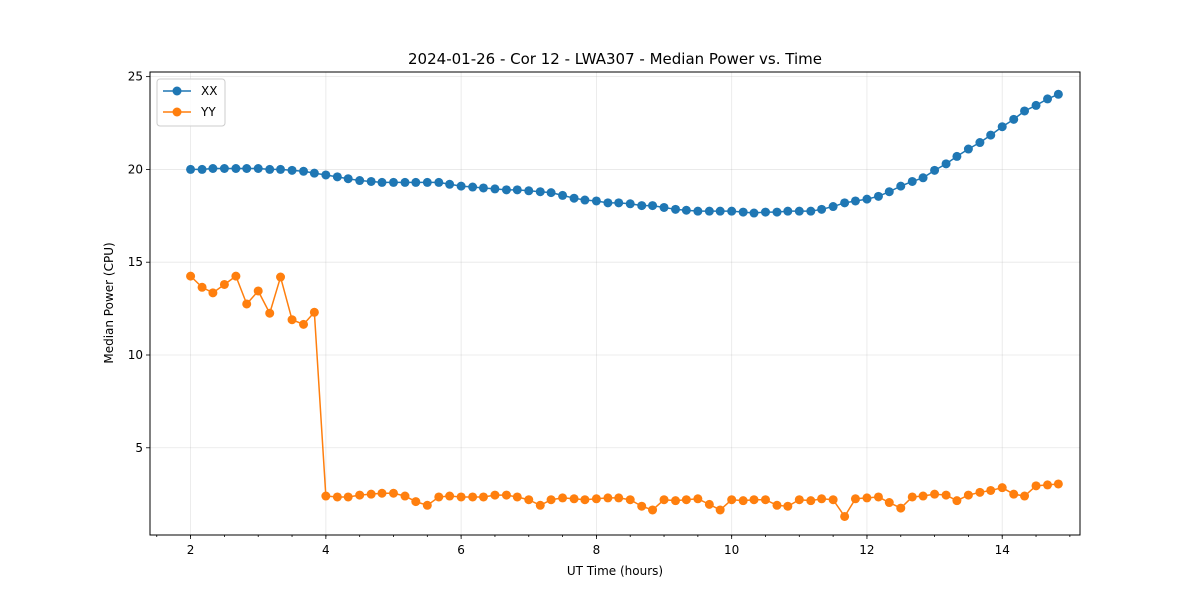  Describe the element at coordinates (135, 169) in the screenshot. I see `y-tick-label: 20` at that location.